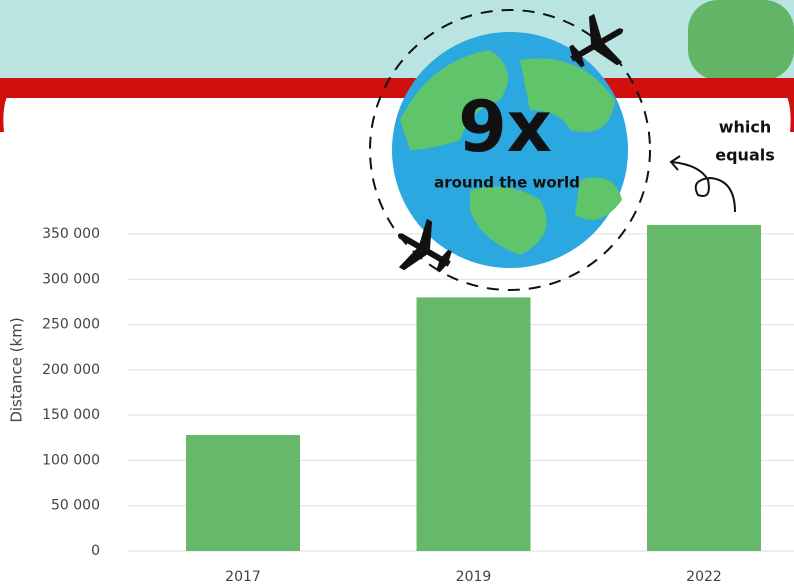 Image resolution: width=794 pixels, height=586 pixels. What do you see at coordinates (11, 106) in the screenshot?
I see `banner-curl-left` at bounding box center [11, 106].